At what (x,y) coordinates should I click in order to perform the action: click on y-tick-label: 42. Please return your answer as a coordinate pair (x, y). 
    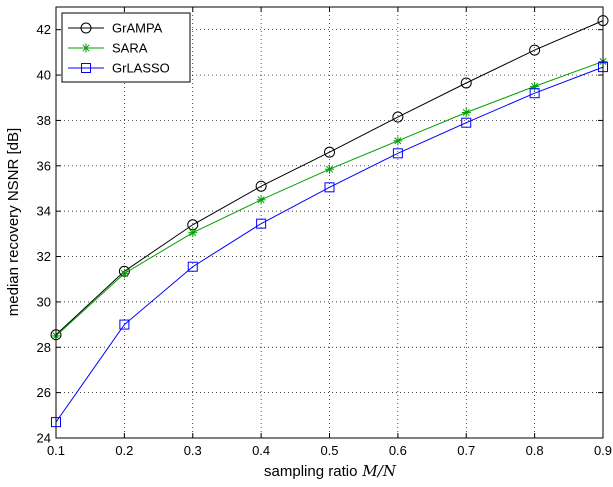
    Looking at the image, I should click on (44, 29).